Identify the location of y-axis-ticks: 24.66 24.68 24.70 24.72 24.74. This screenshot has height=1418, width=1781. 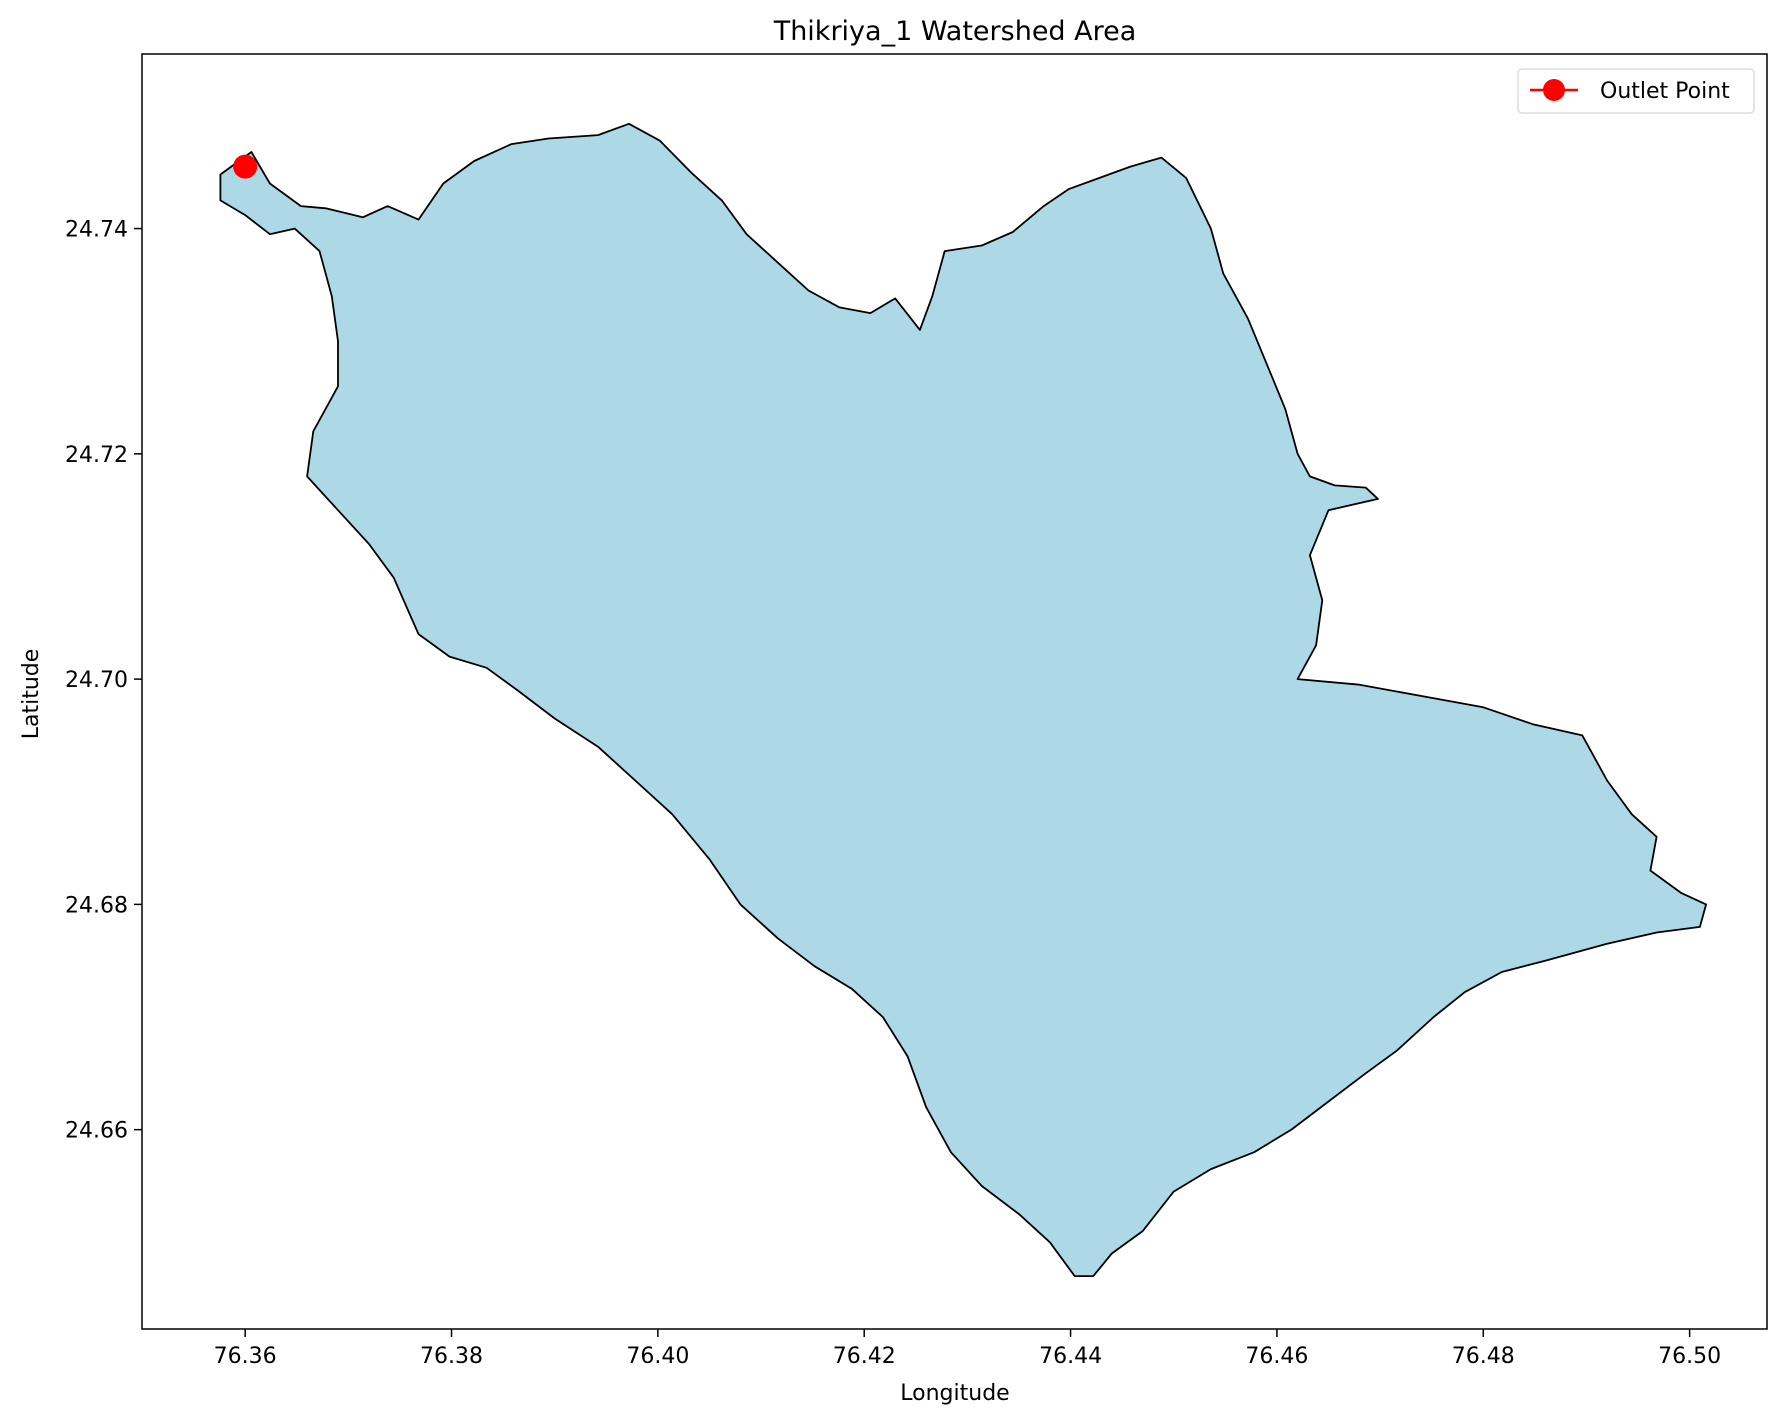
(103, 681).